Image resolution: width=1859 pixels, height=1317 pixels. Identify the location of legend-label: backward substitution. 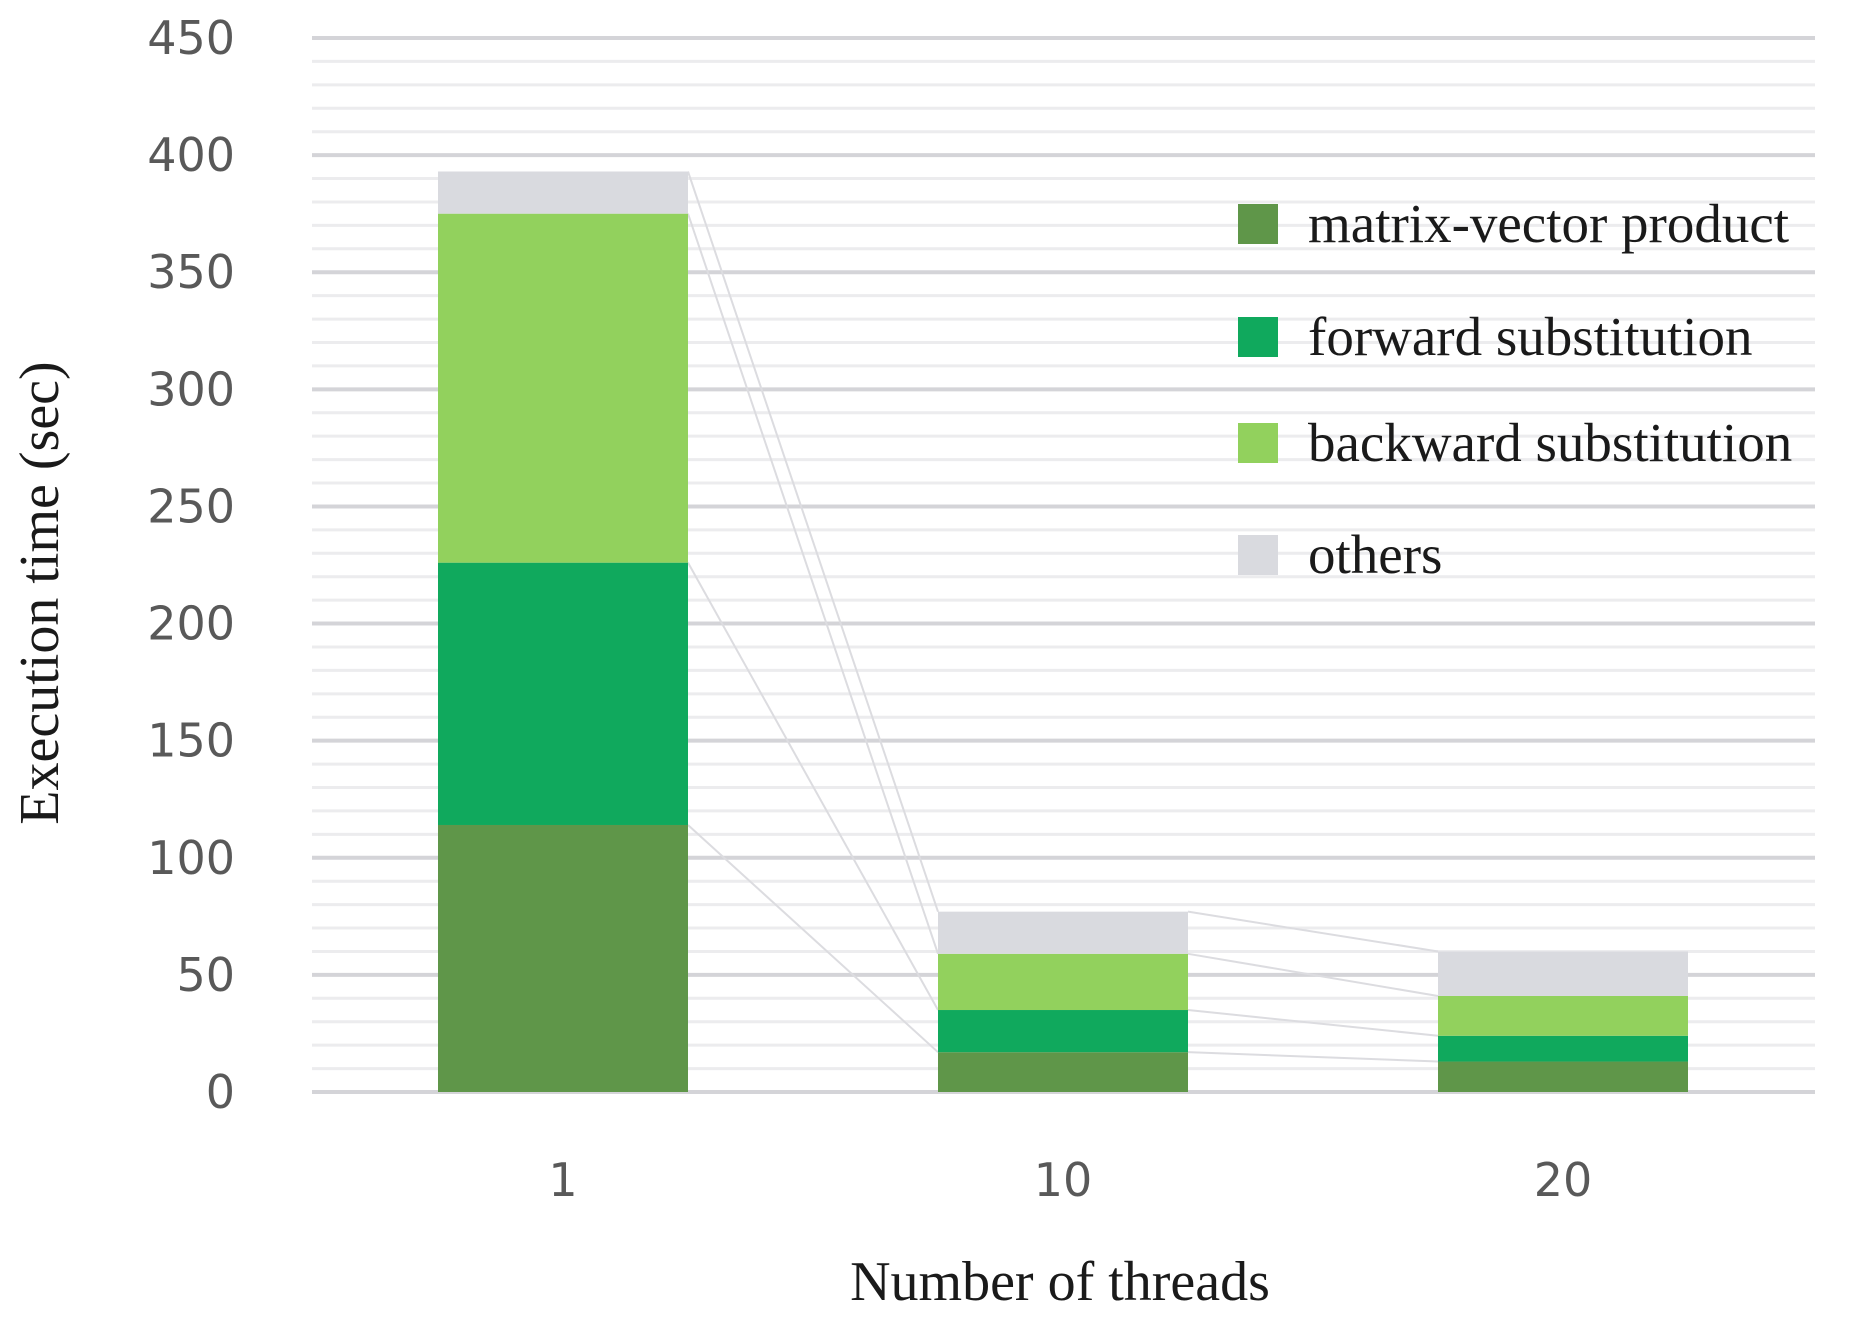
(1550, 442).